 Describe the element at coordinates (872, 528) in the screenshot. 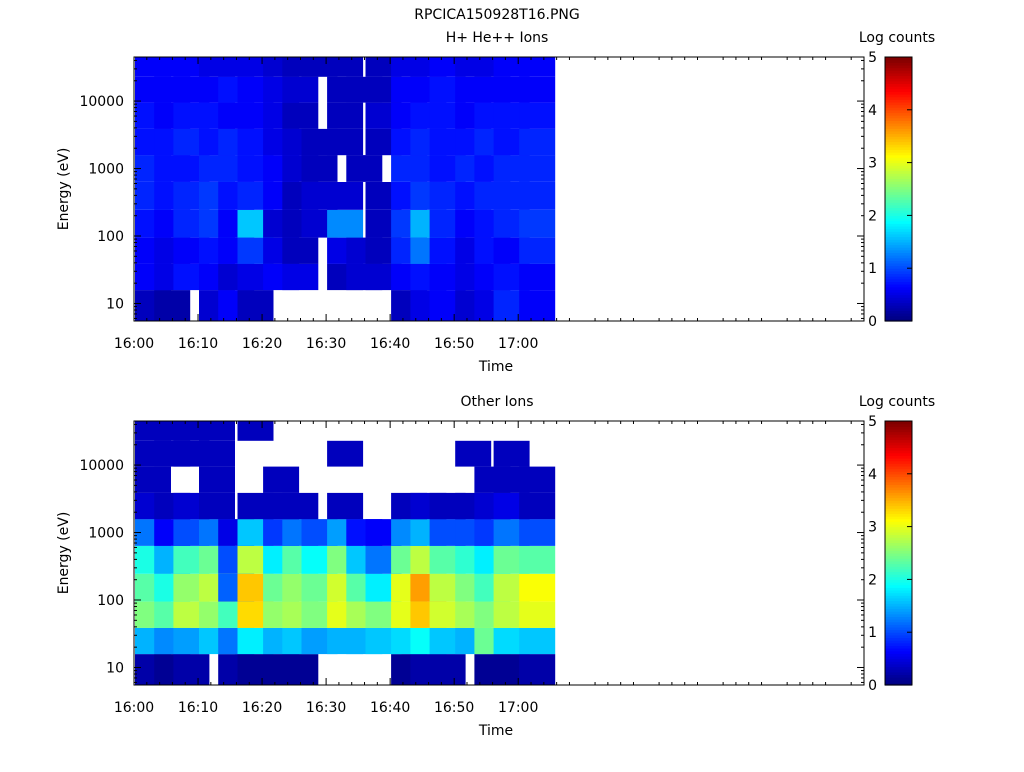

I see `colorbar-tick-label: 3` at that location.